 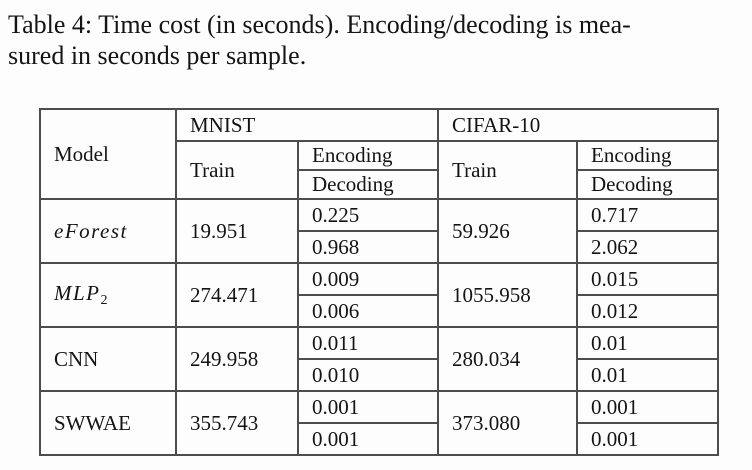 What do you see at coordinates (237, 170) in the screenshot?
I see `header-mnist-train: Train` at bounding box center [237, 170].